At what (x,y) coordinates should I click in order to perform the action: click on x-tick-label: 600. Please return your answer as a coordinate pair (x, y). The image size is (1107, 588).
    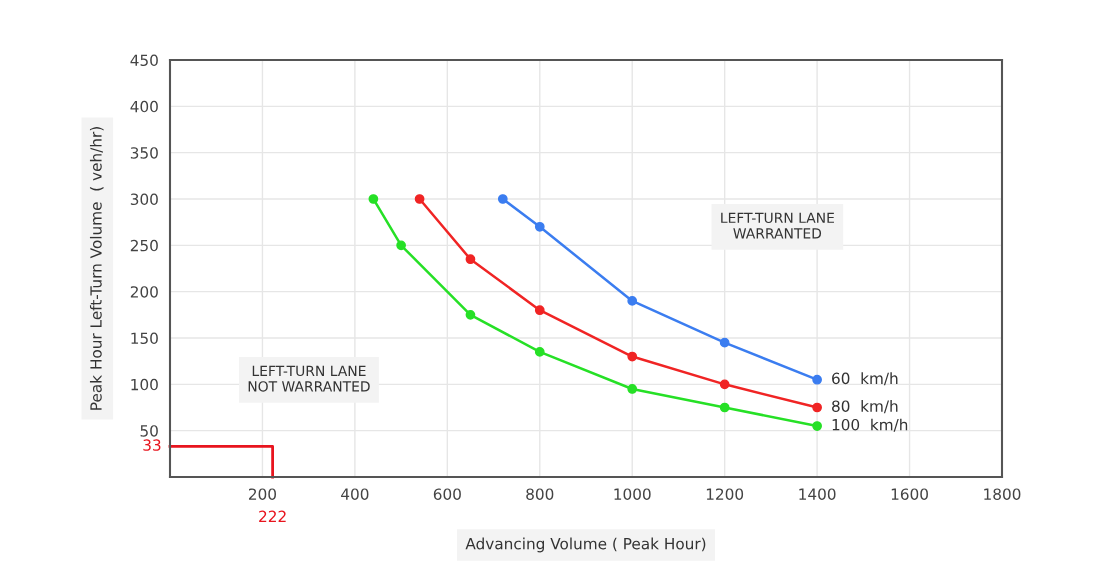
    Looking at the image, I should click on (447, 494).